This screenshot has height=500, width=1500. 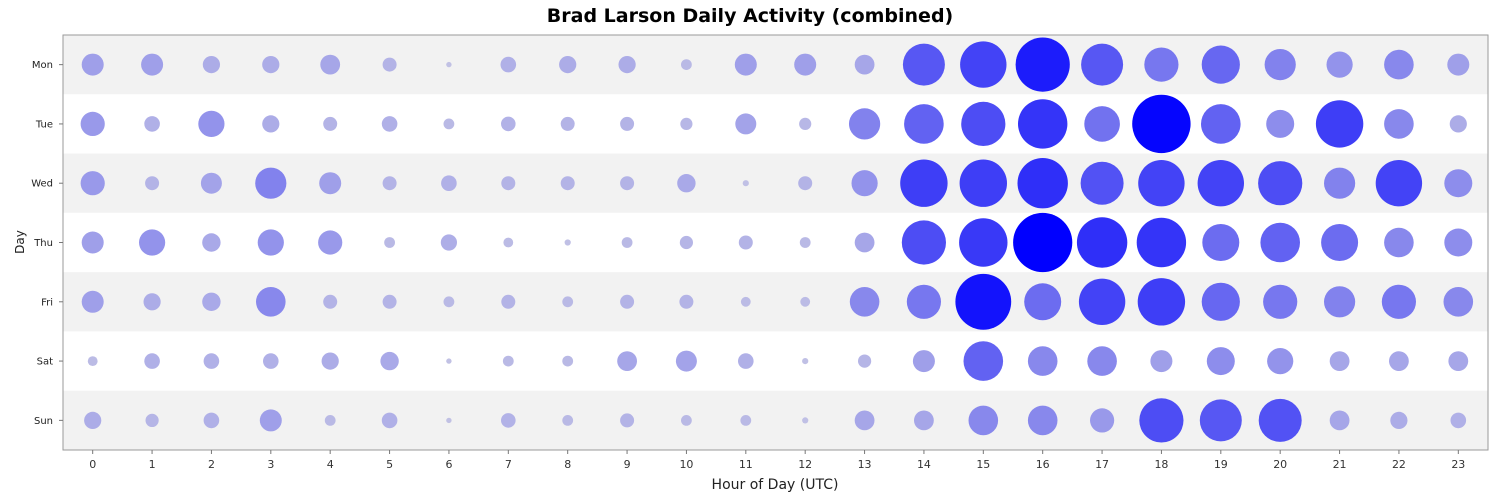 I want to click on y-tick-label: Sun, so click(x=43, y=421).